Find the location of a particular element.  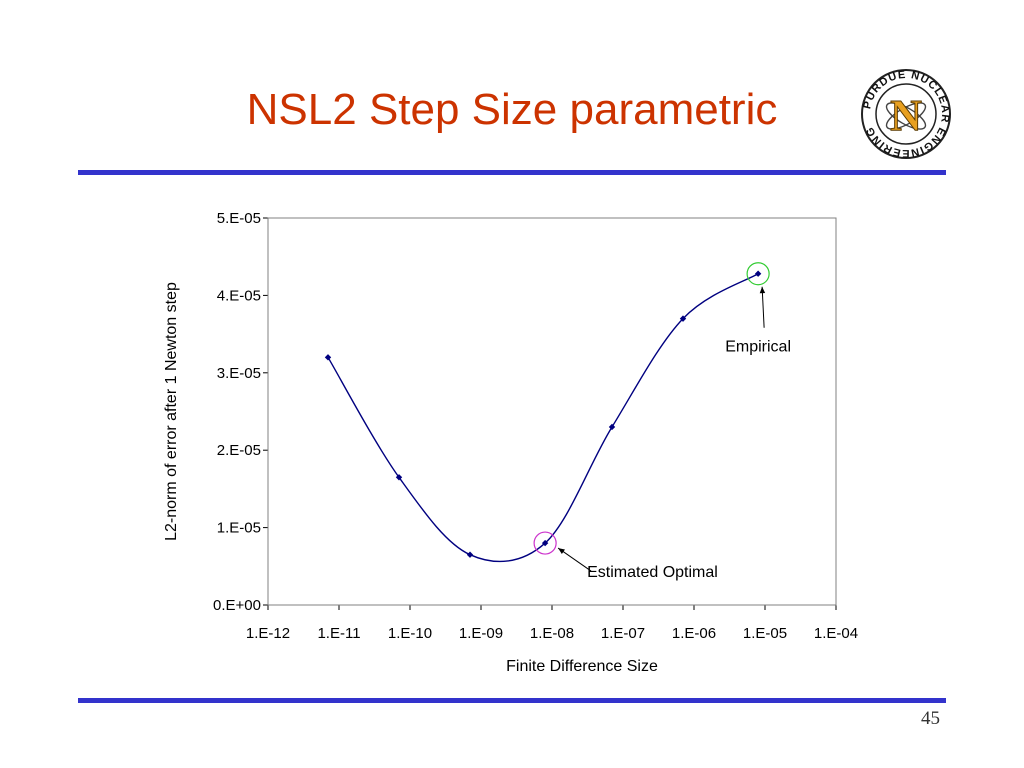

footer-divider-rule is located at coordinates (512, 700).